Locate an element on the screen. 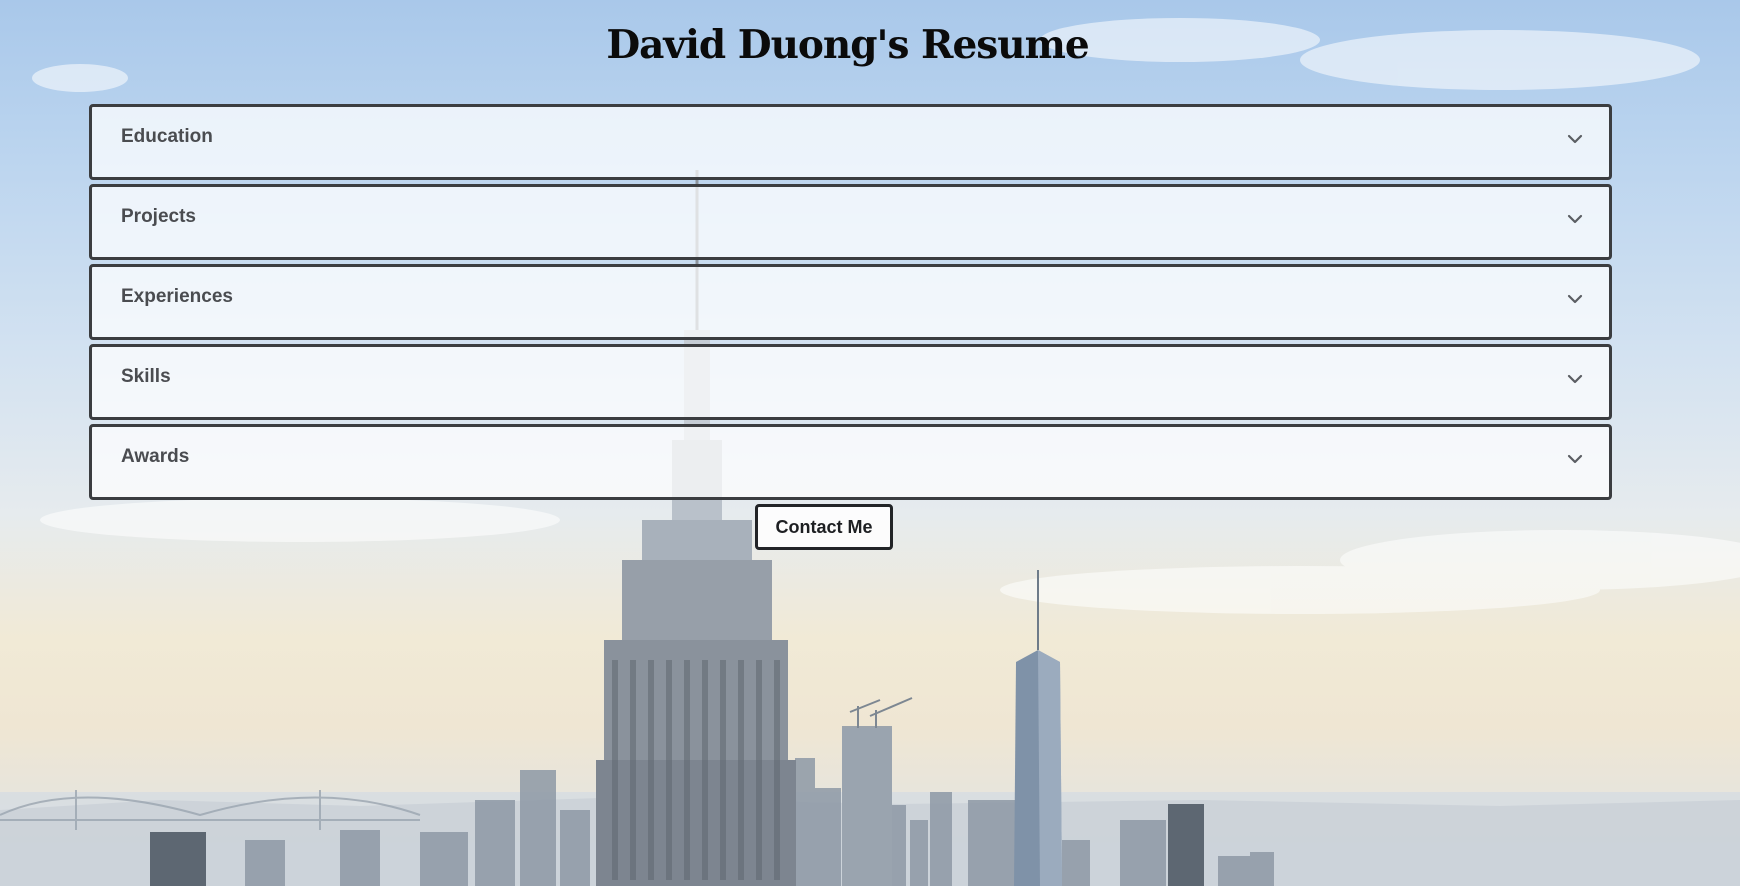 The image size is (1740, 886). accordion-item-awards: Awards is located at coordinates (850, 462).